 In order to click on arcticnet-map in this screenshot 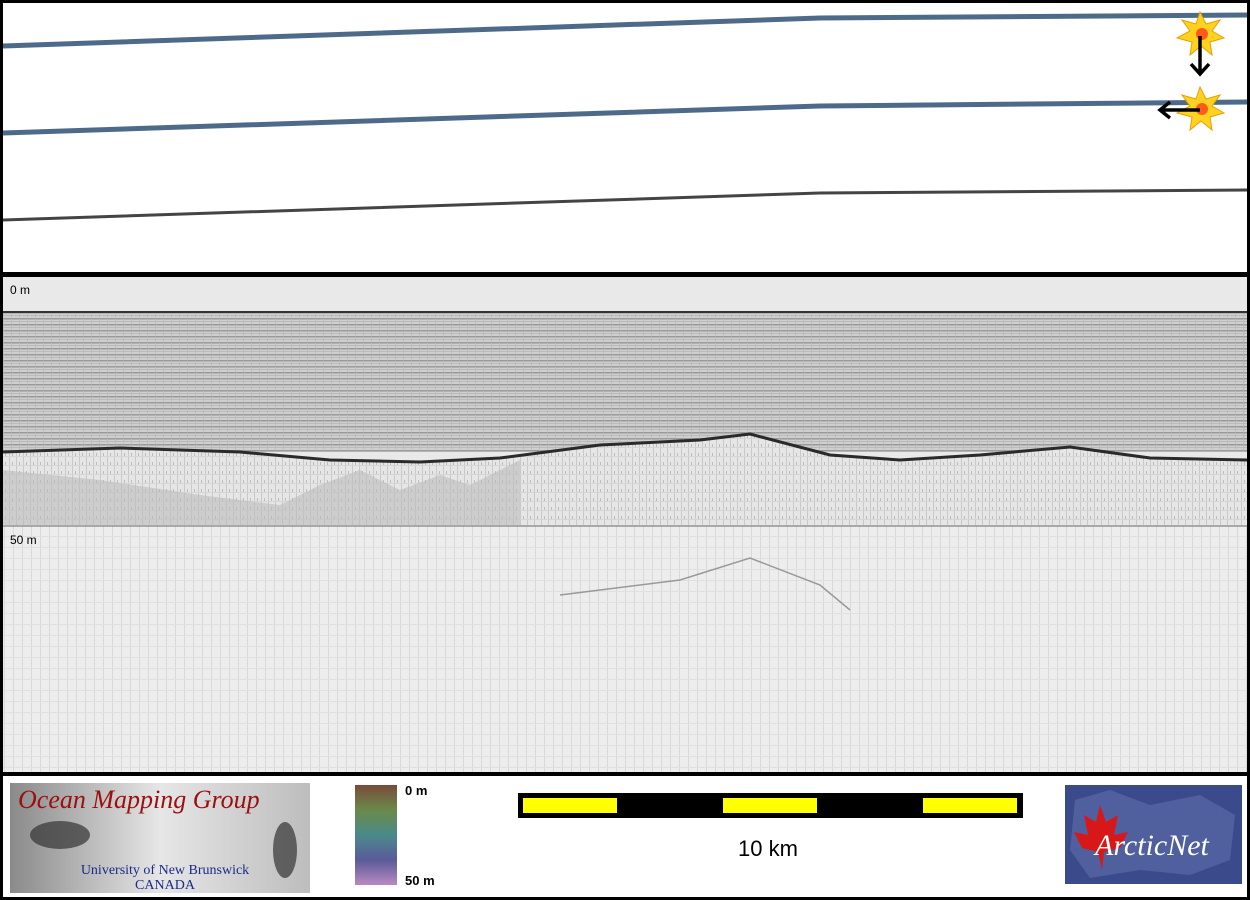, I will do `click(1152, 834)`.